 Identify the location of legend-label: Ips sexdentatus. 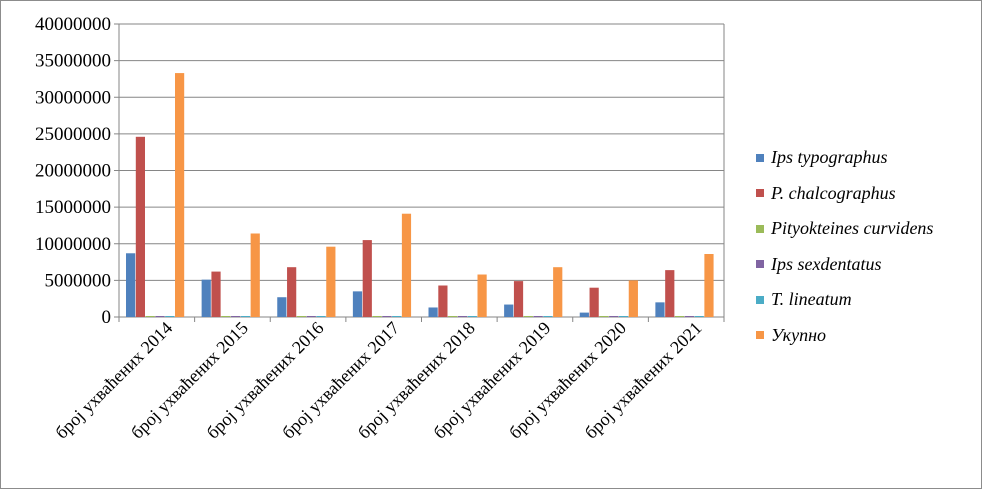
(826, 263).